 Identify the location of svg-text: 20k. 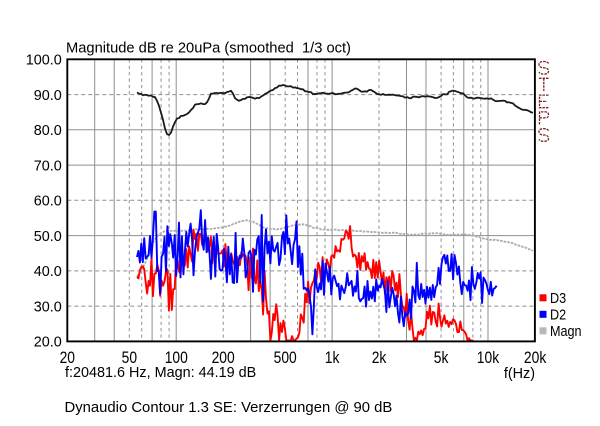
(535, 358).